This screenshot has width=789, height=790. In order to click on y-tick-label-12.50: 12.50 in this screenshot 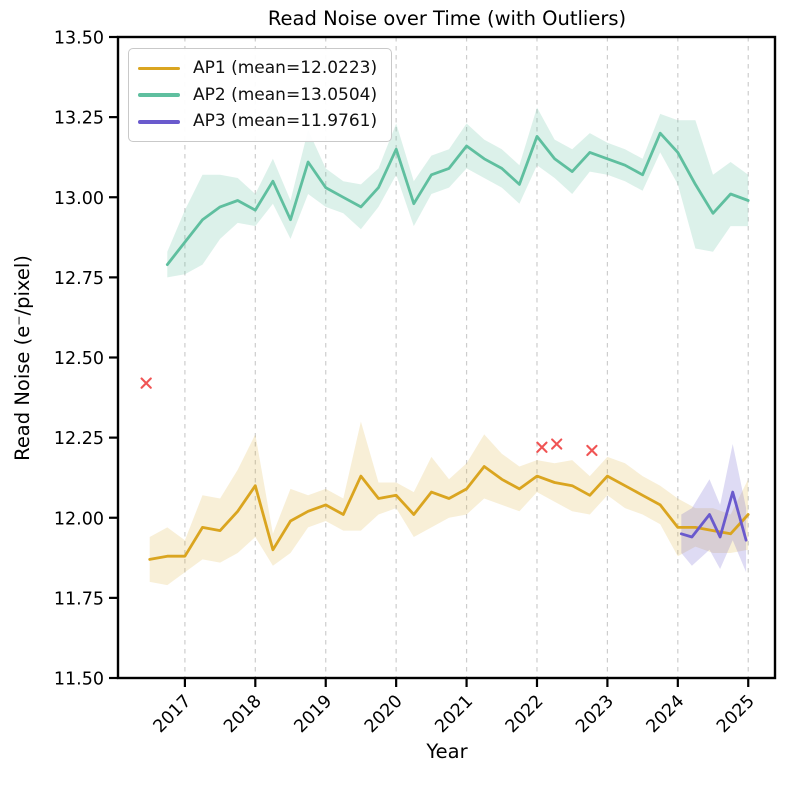, I will do `click(79, 359)`.